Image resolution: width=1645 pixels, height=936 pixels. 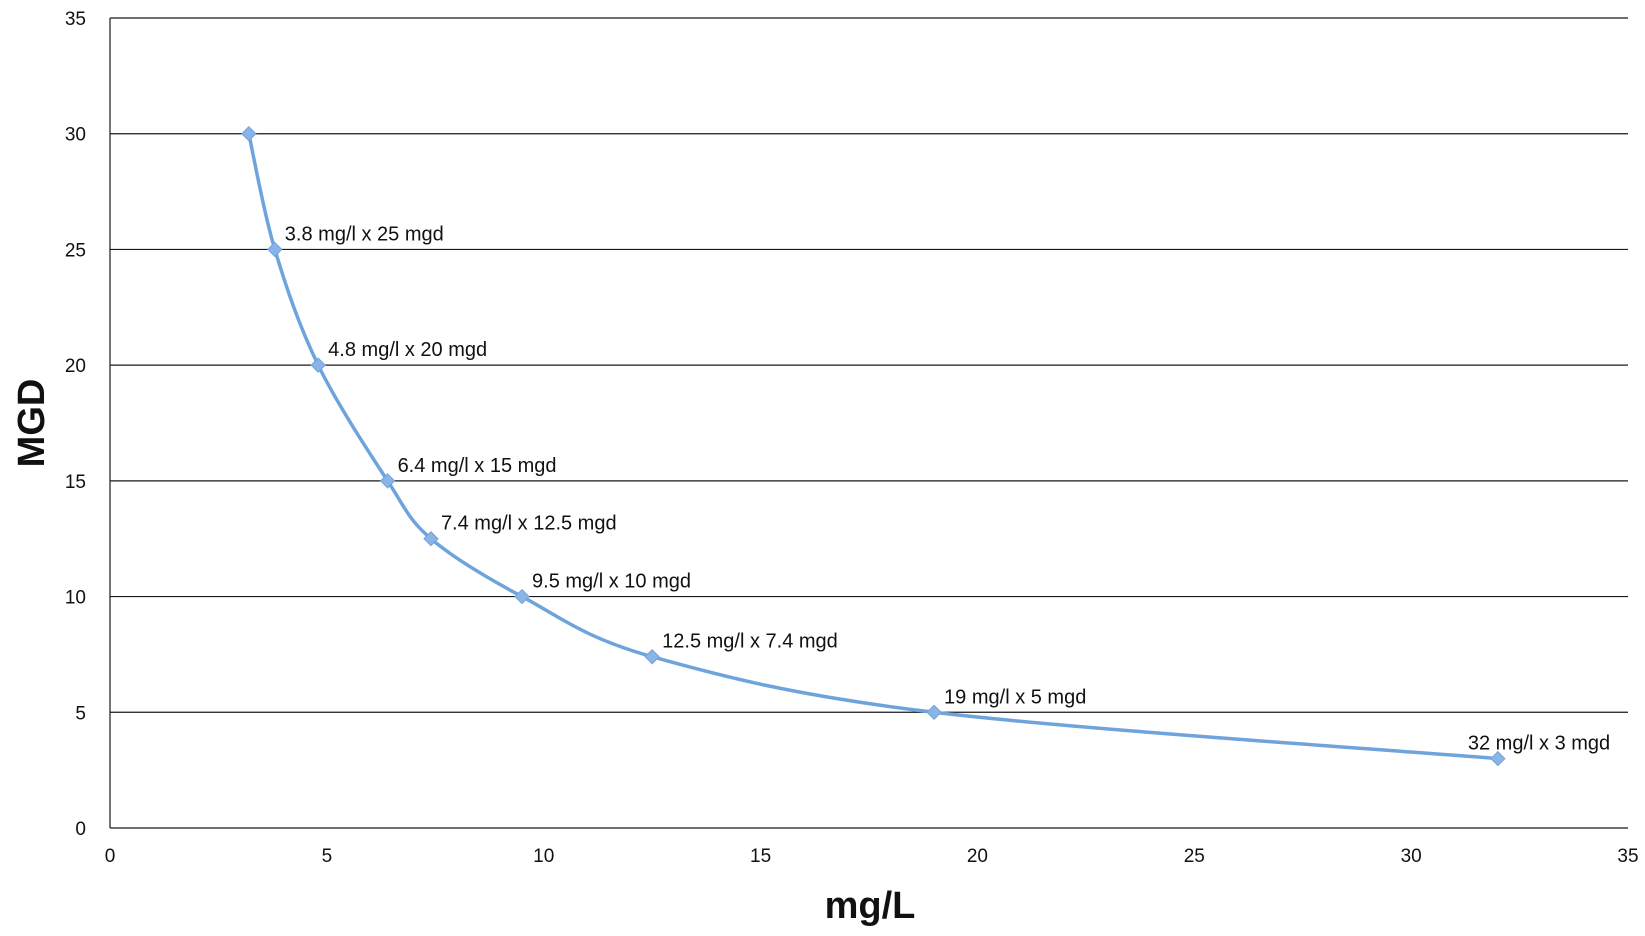 I want to click on x-tick-label: 20, so click(x=977, y=856).